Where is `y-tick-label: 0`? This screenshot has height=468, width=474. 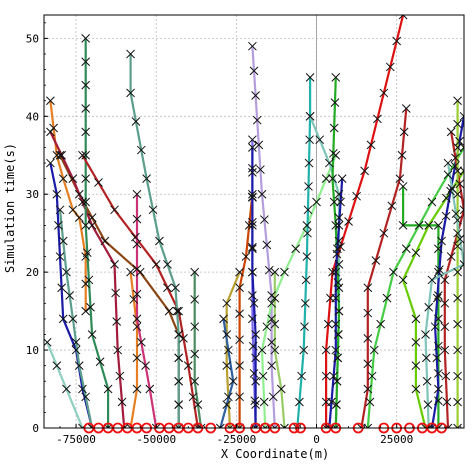 y-tick-label: 0 is located at coordinates (35, 428).